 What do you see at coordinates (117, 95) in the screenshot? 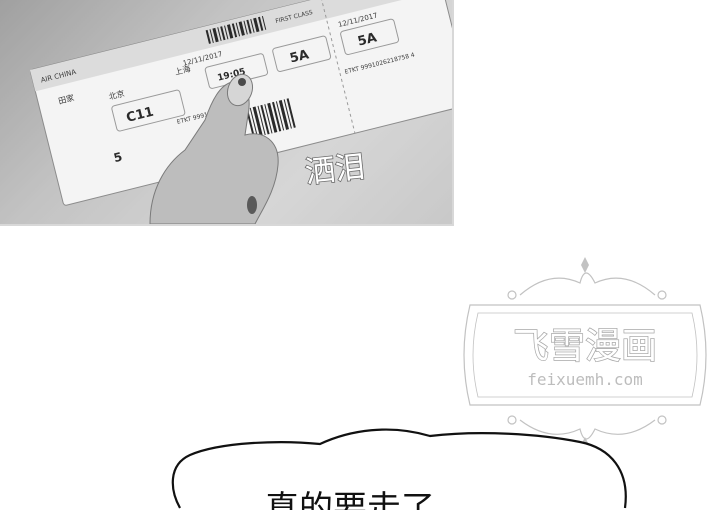
I see `origin-city: 北京` at bounding box center [117, 95].